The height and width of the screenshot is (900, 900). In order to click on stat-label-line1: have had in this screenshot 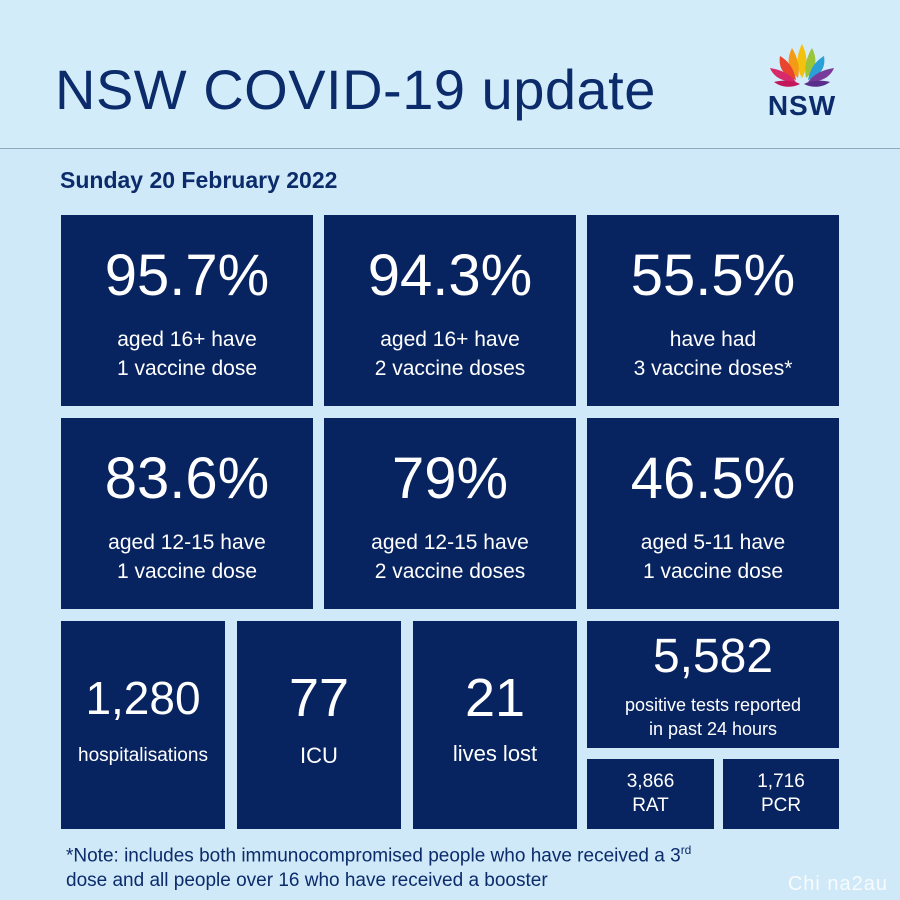, I will do `click(713, 339)`.